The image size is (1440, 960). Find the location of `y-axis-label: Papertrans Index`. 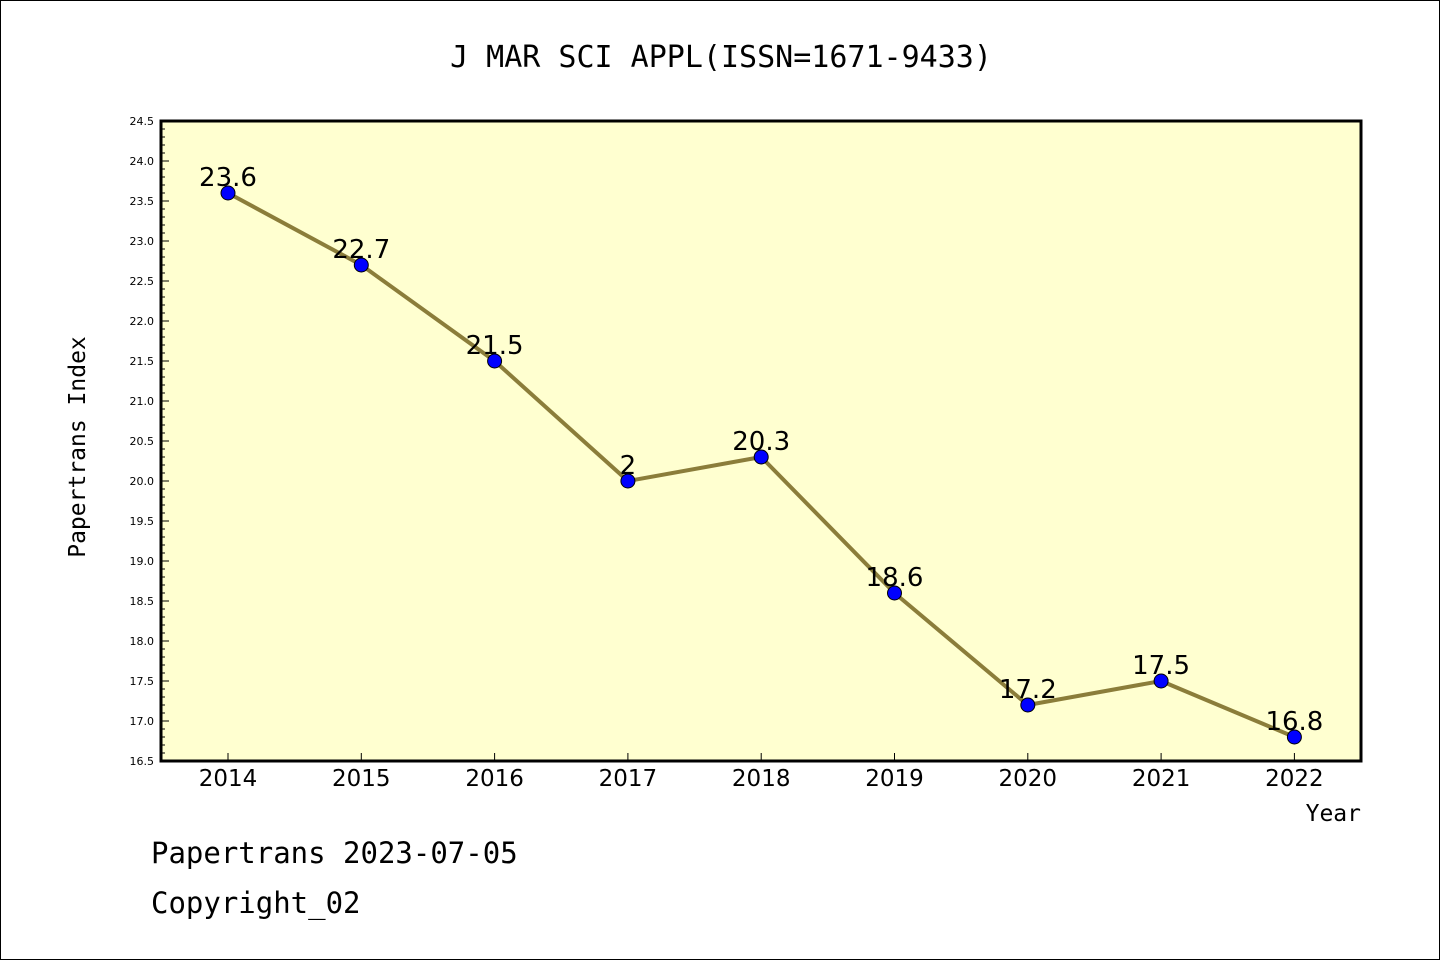

y-axis-label: Papertrans Index is located at coordinates (78, 447).